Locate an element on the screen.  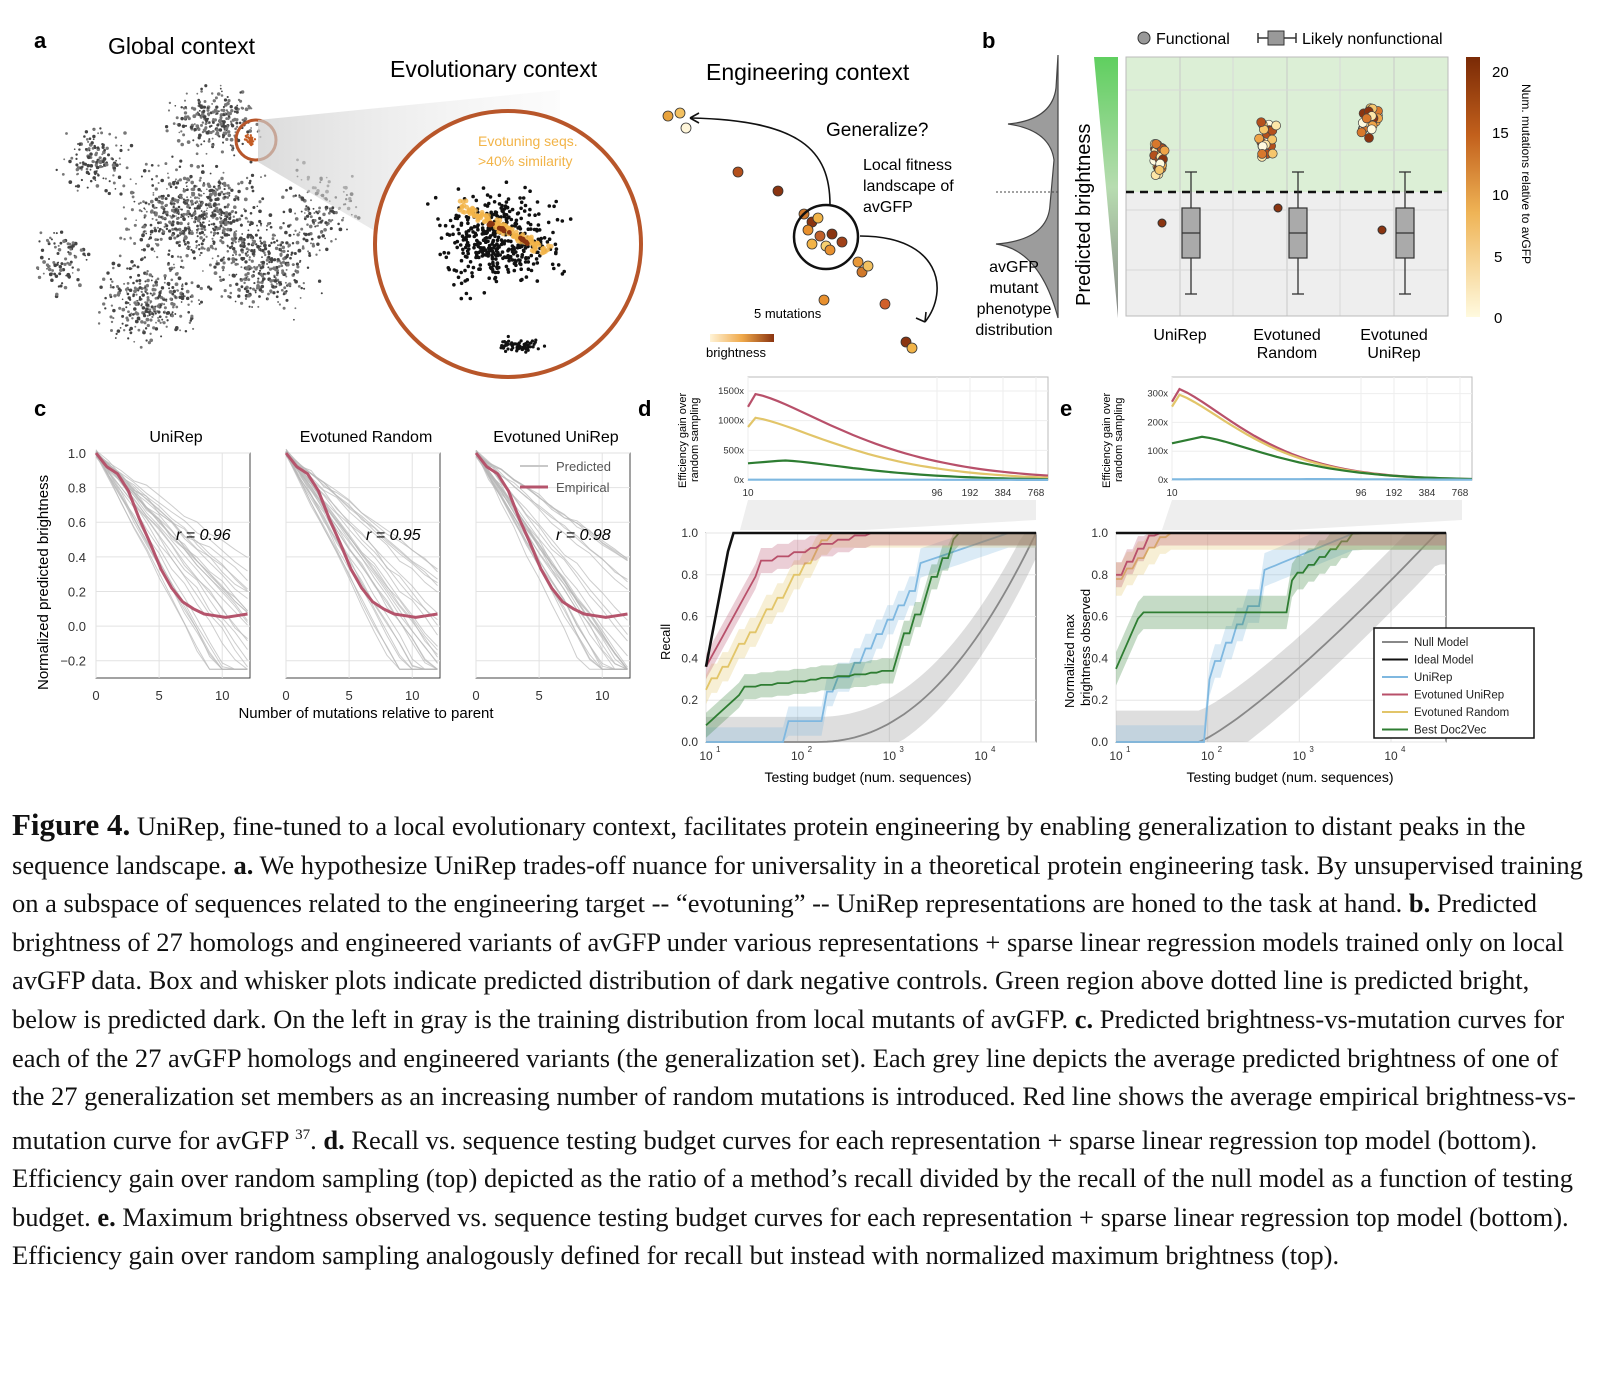
performance-line is located at coordinates (870, 599).